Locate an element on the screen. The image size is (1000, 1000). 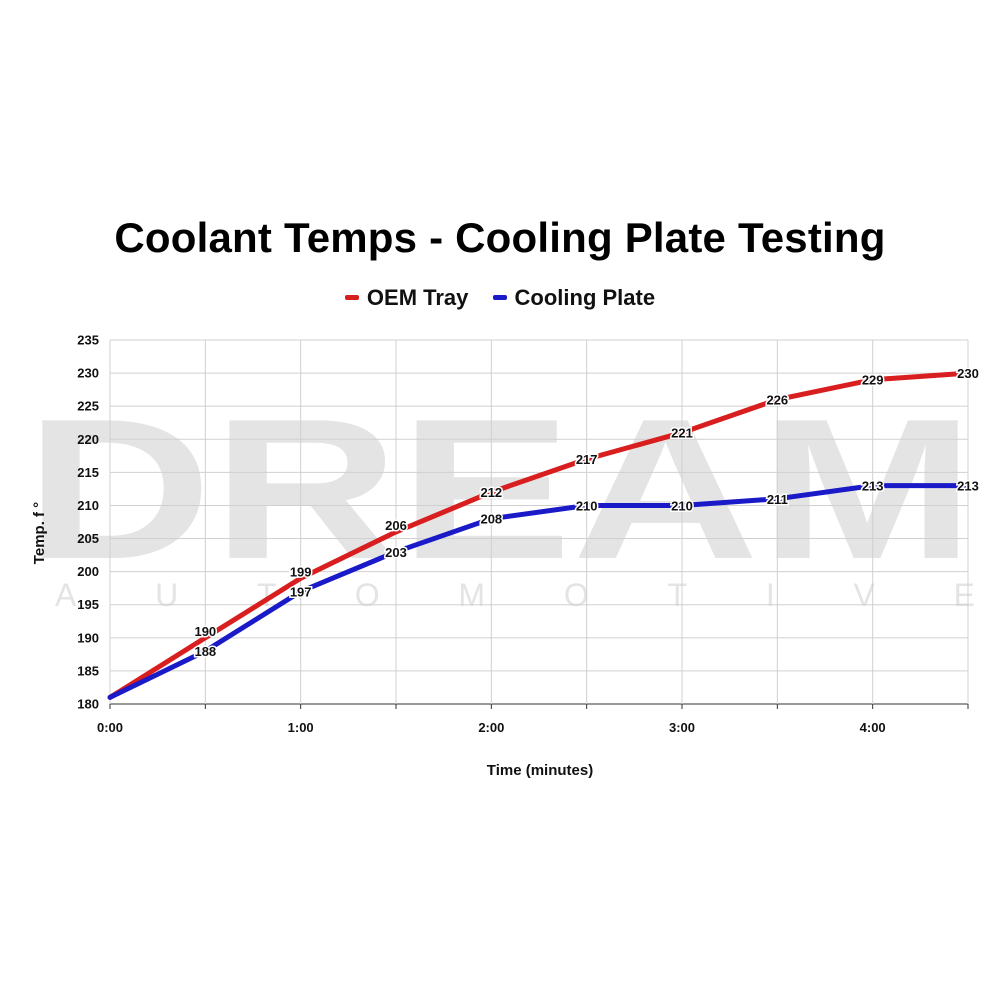
y-tick-label: 185 is located at coordinates (88, 670).